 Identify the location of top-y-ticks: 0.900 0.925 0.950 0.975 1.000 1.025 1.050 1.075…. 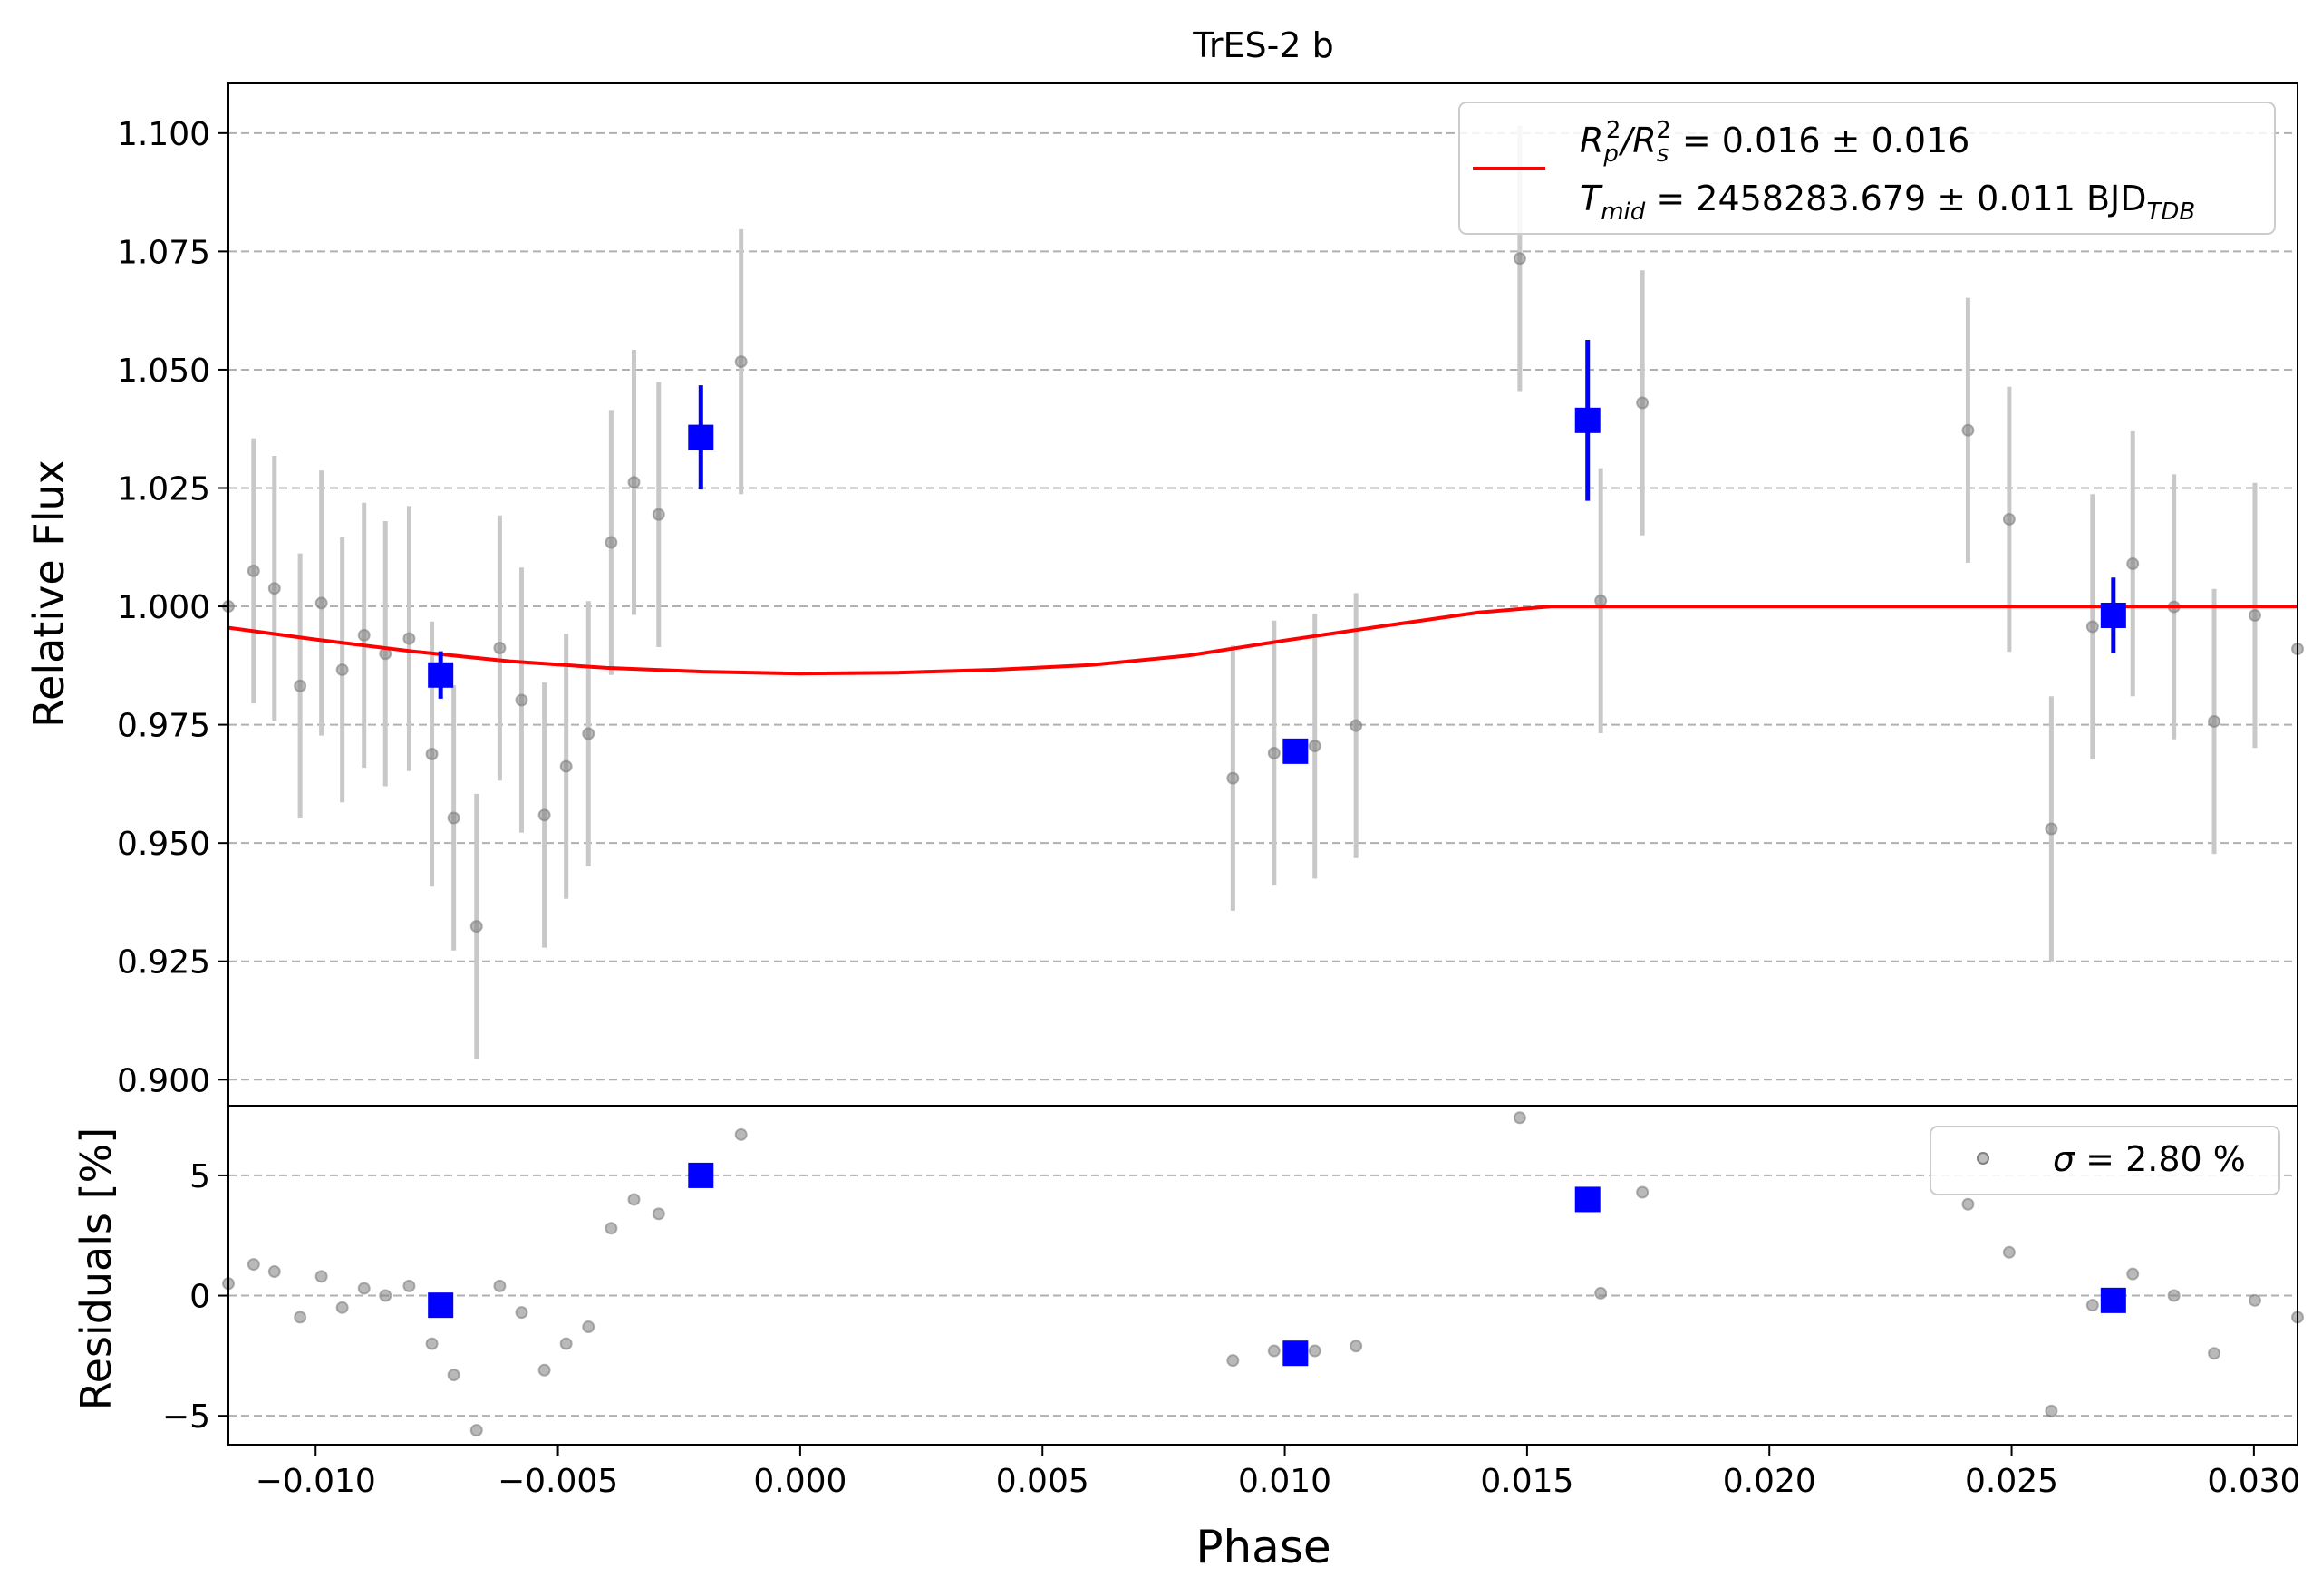
(172, 607).